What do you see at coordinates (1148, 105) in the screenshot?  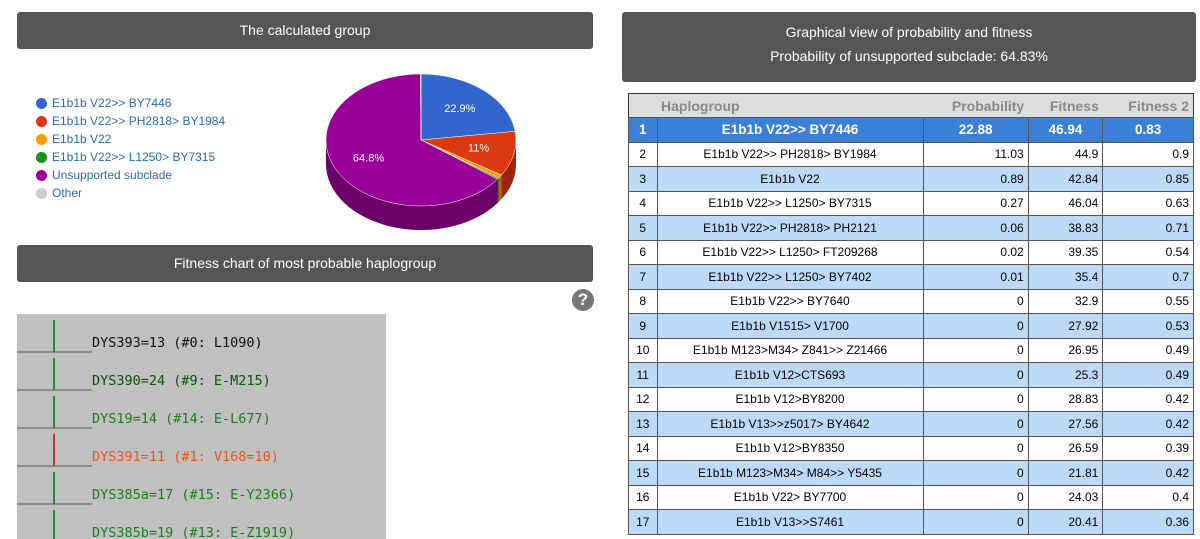 I see `header-cell: Fitness 2` at bounding box center [1148, 105].